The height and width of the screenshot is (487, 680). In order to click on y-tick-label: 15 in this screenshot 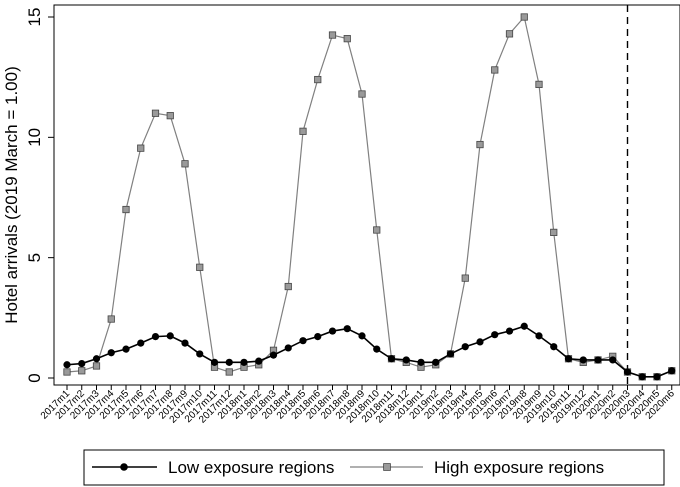, I will do `click(34, 17)`.